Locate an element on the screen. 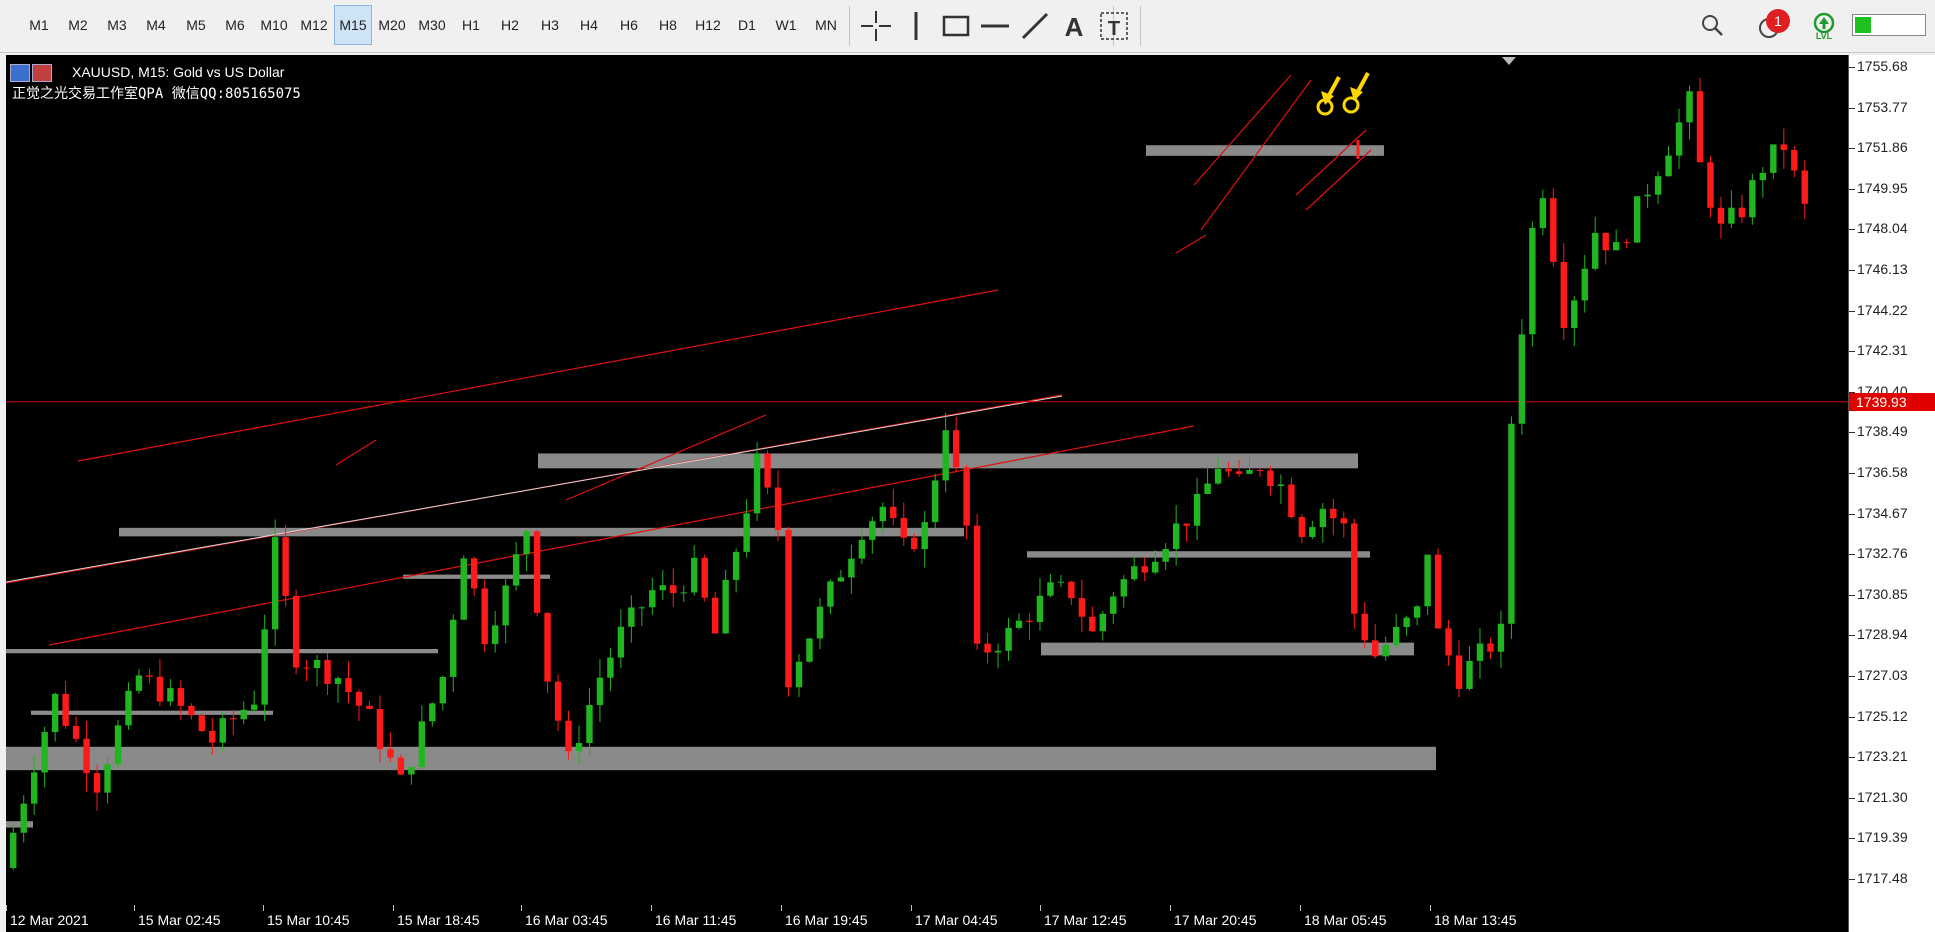 Image resolution: width=1935 pixels, height=932 pixels. timeframe-button-d1: D1 is located at coordinates (747, 25).